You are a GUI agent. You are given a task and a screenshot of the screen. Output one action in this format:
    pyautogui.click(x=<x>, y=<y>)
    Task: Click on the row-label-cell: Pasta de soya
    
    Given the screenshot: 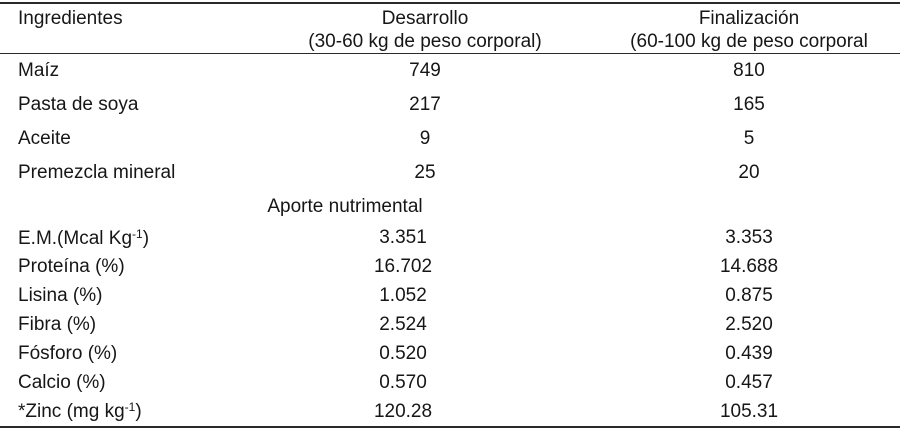 What is the action you would take?
    pyautogui.click(x=126, y=105)
    